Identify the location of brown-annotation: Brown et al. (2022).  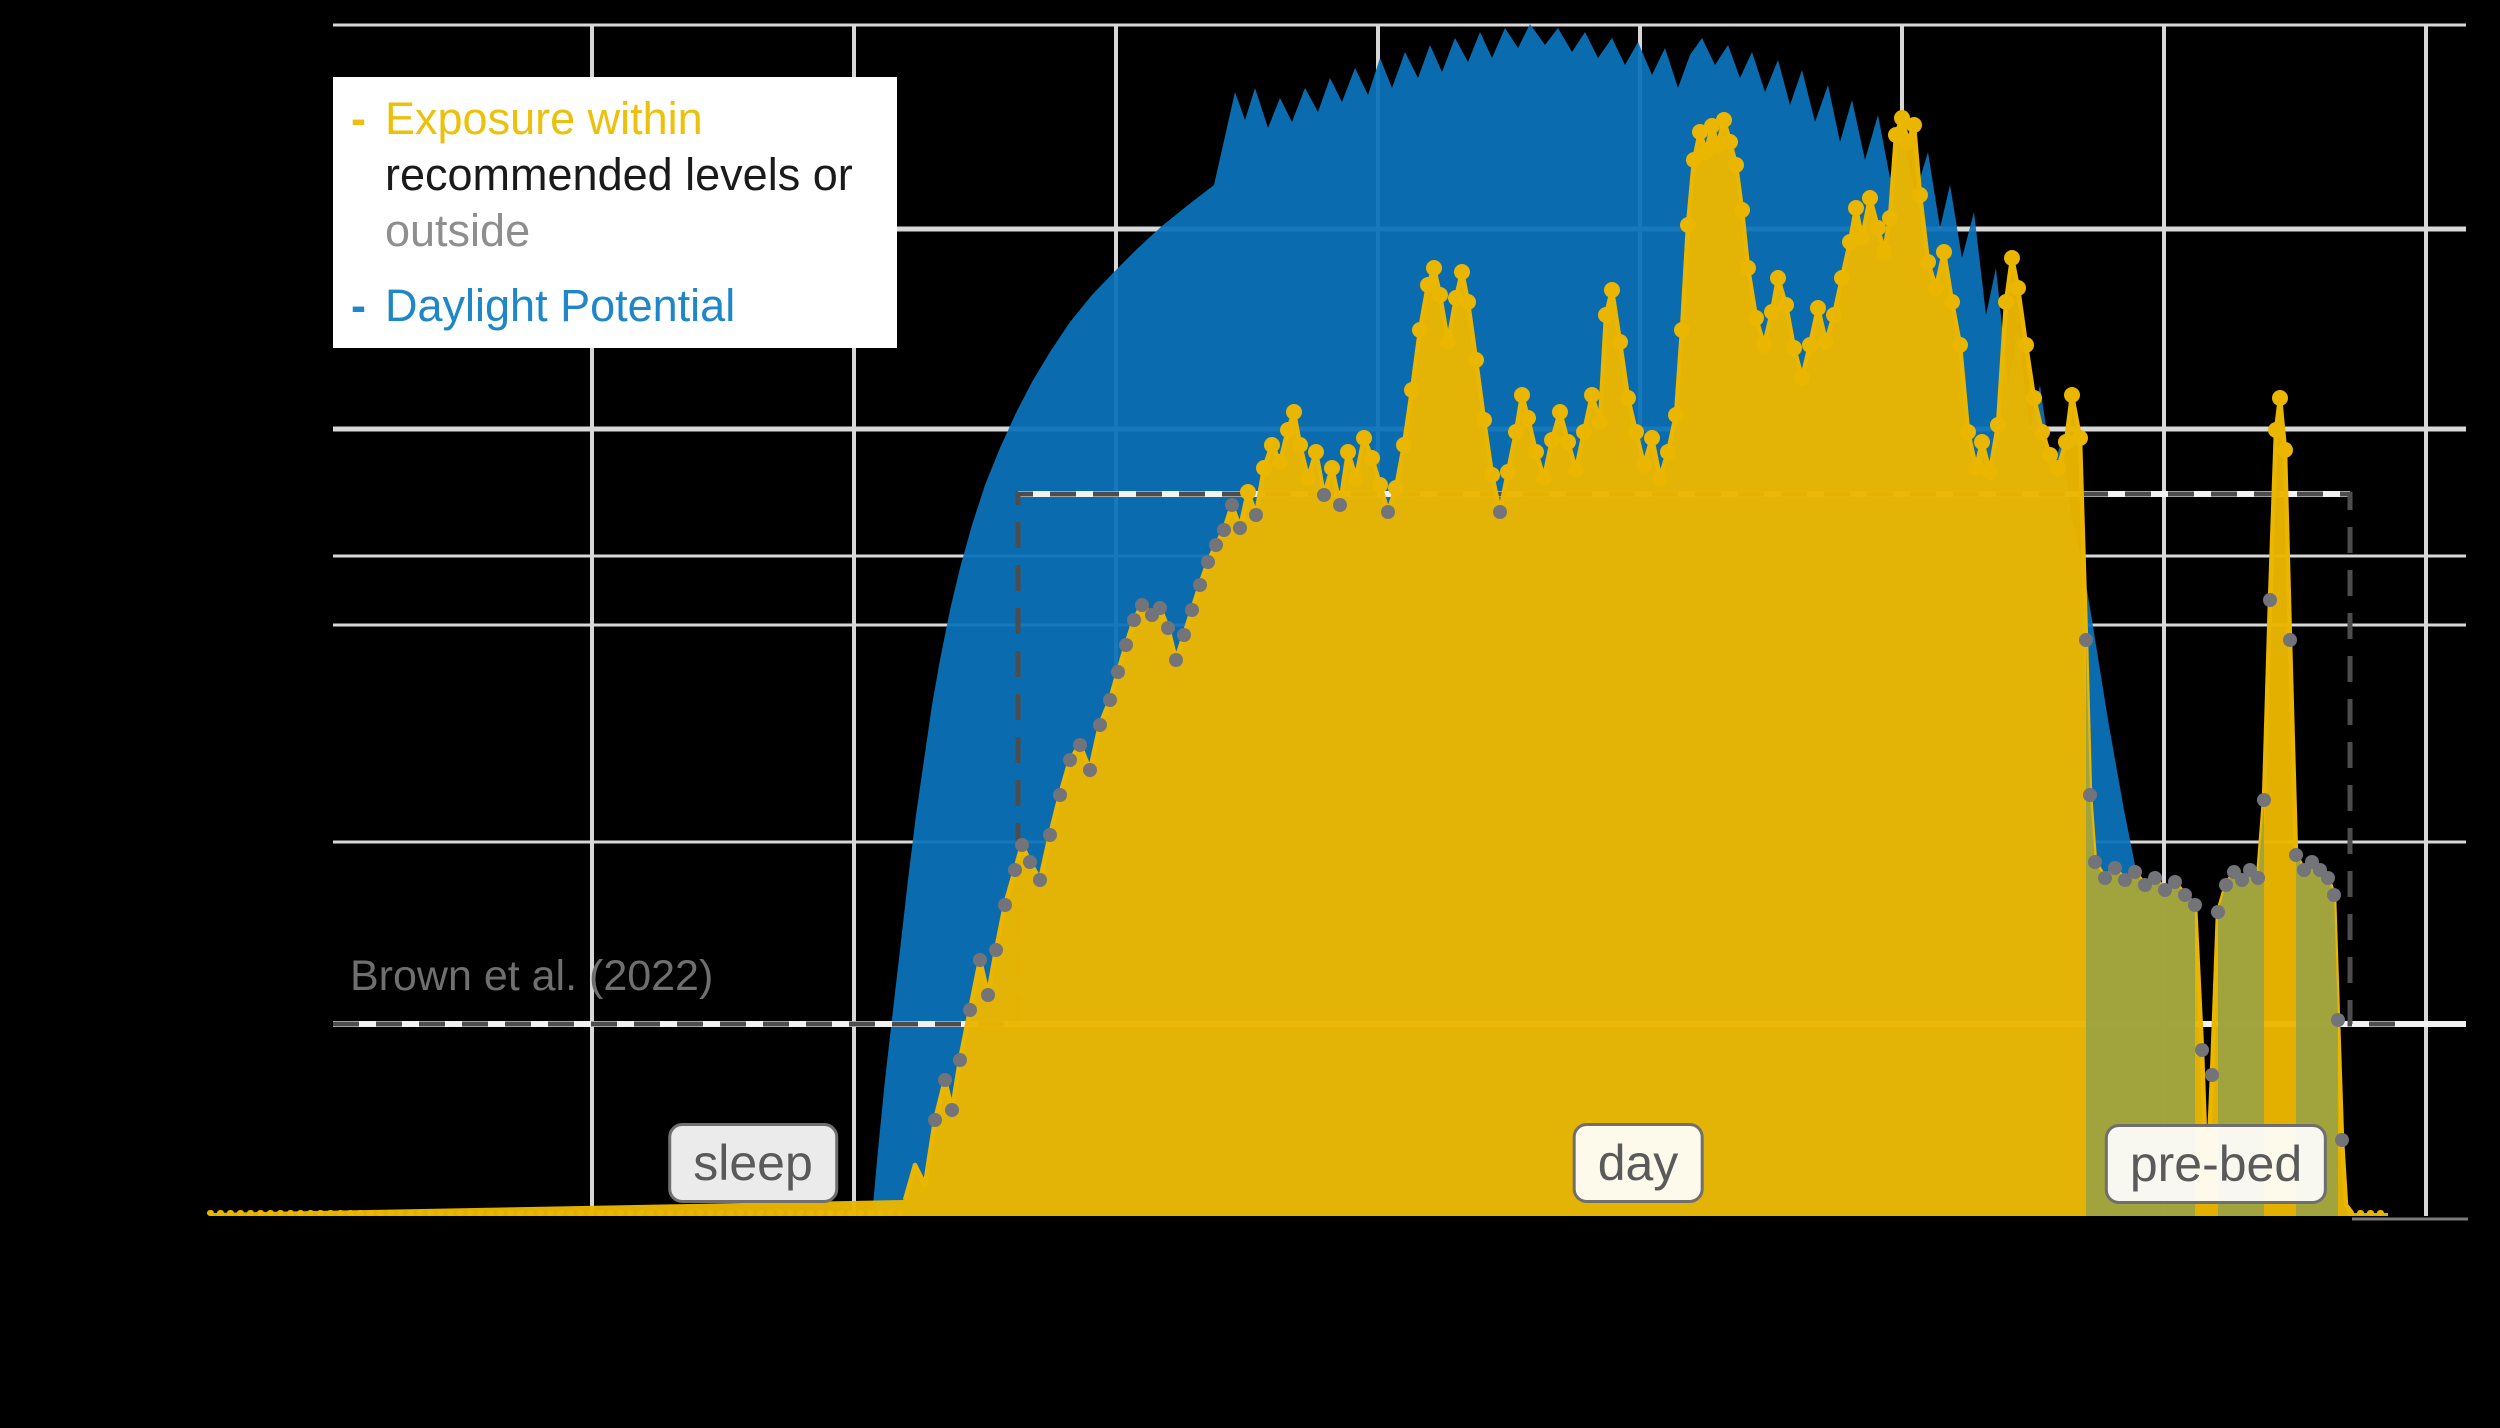
(532, 976).